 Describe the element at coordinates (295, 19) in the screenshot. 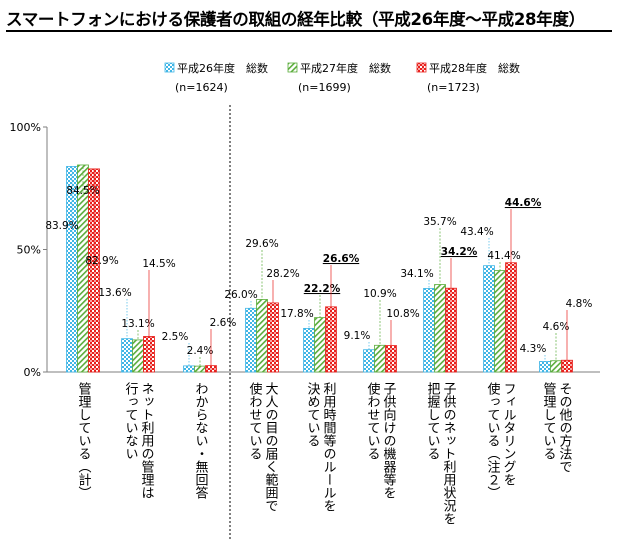

I see `chart-title: スマートフォンにおける保護者の取組の経年比較（平成26年度～平成28年度）` at that location.